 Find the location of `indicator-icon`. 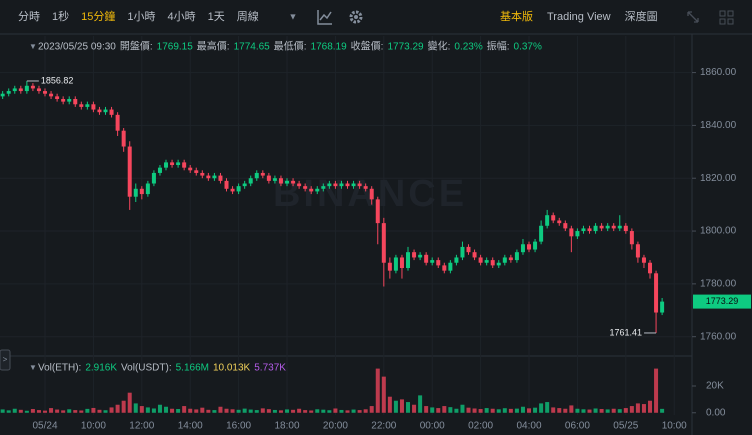

indicator-icon is located at coordinates (324, 17).